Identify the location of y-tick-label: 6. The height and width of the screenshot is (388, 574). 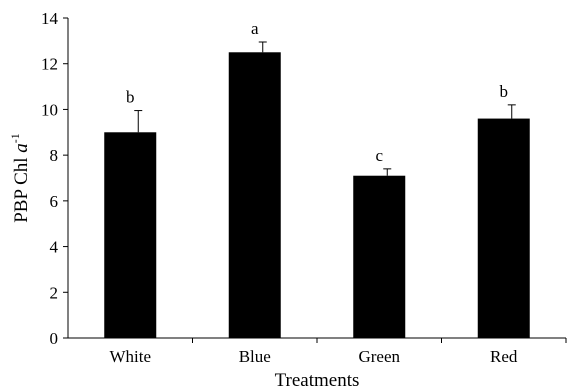
(54, 201).